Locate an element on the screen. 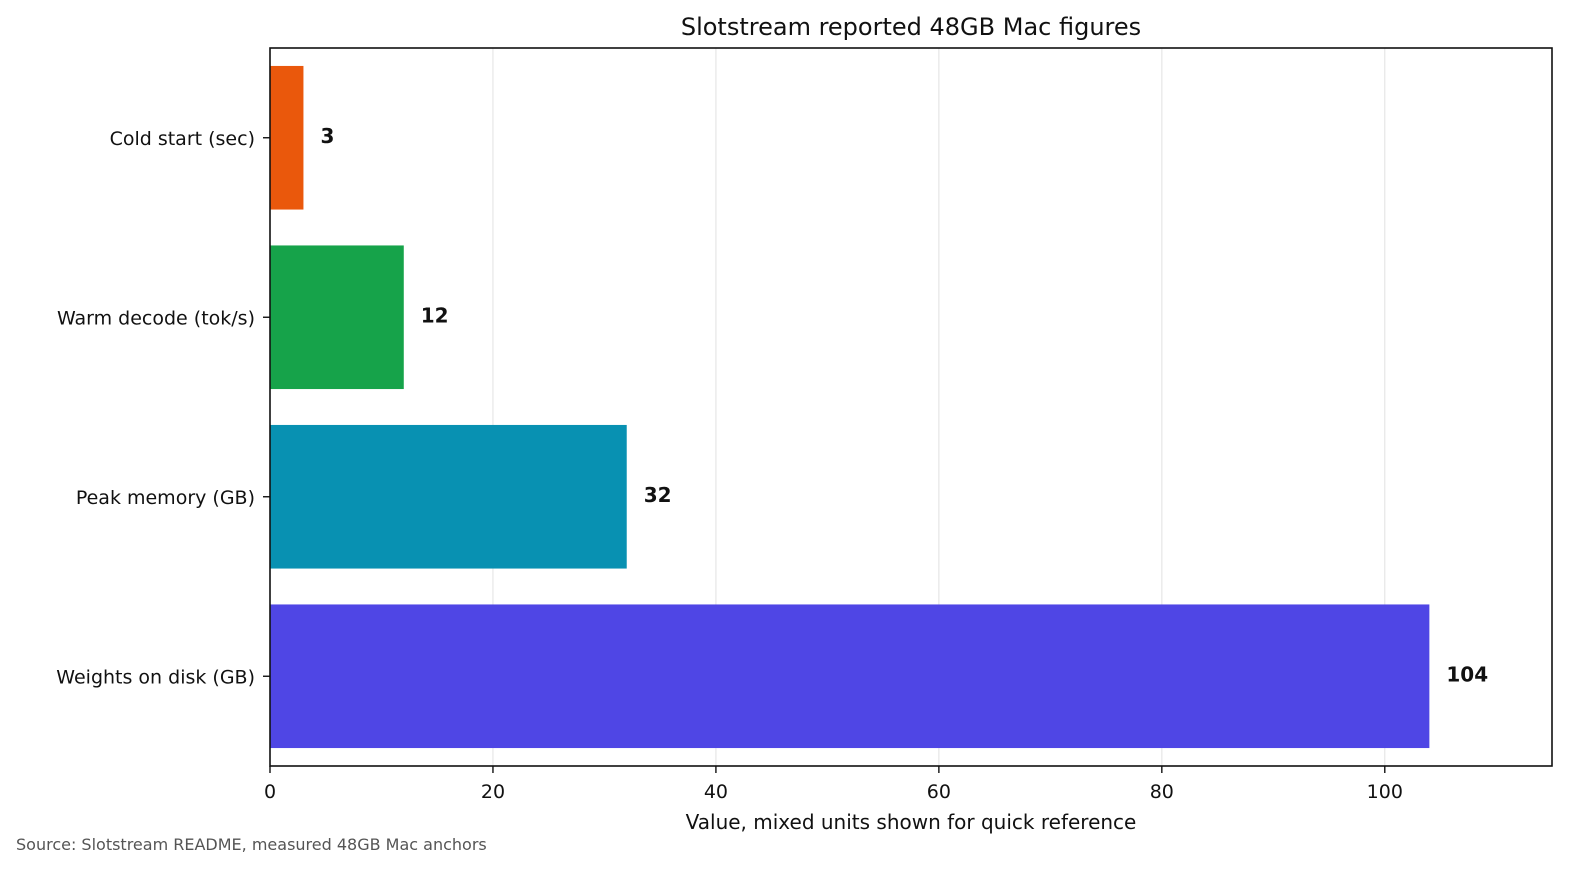 The width and height of the screenshot is (1592, 887). bar-value-label: 12 is located at coordinates (435, 315).